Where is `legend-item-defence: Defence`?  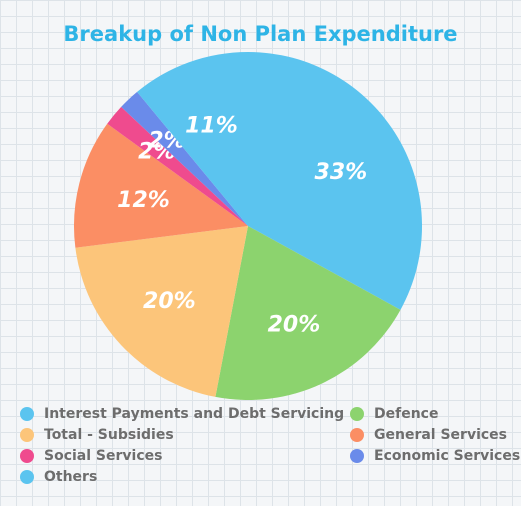
legend-item-defence: Defence is located at coordinates (430, 414).